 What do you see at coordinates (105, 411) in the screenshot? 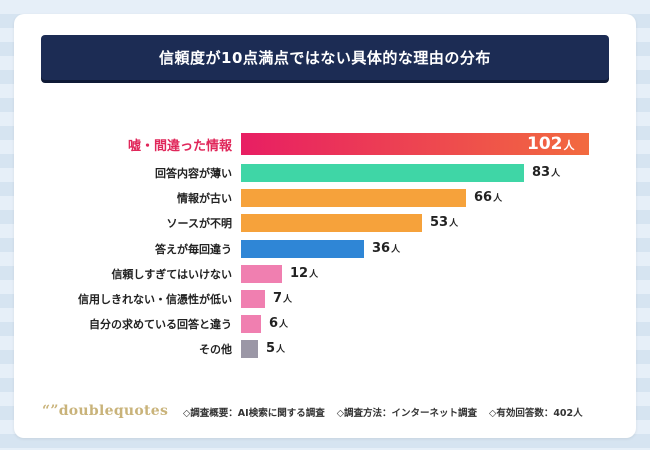
I see `brand-logo: “”doublequotes` at bounding box center [105, 411].